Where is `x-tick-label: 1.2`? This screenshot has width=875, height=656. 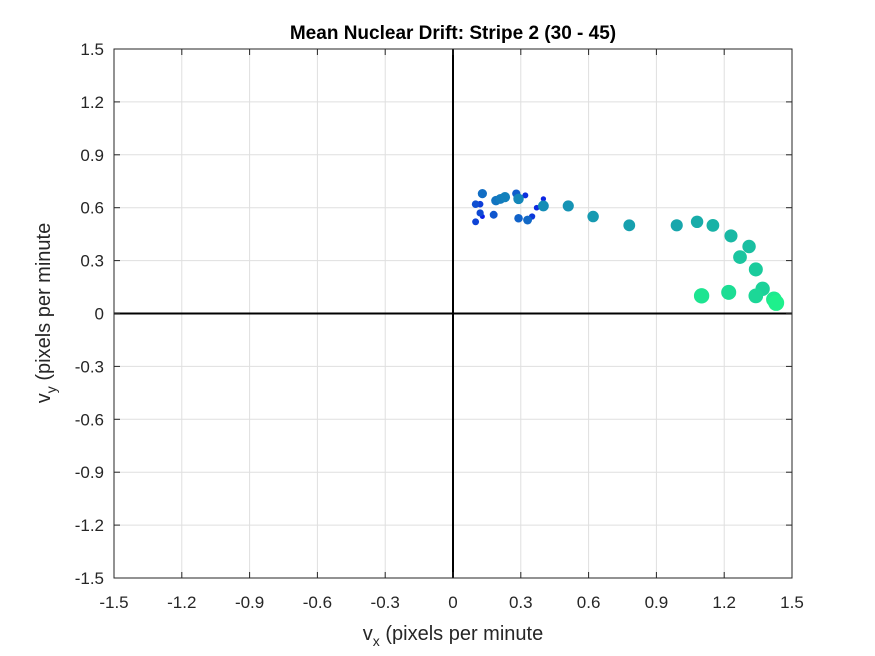 x-tick-label: 1.2 is located at coordinates (724, 602).